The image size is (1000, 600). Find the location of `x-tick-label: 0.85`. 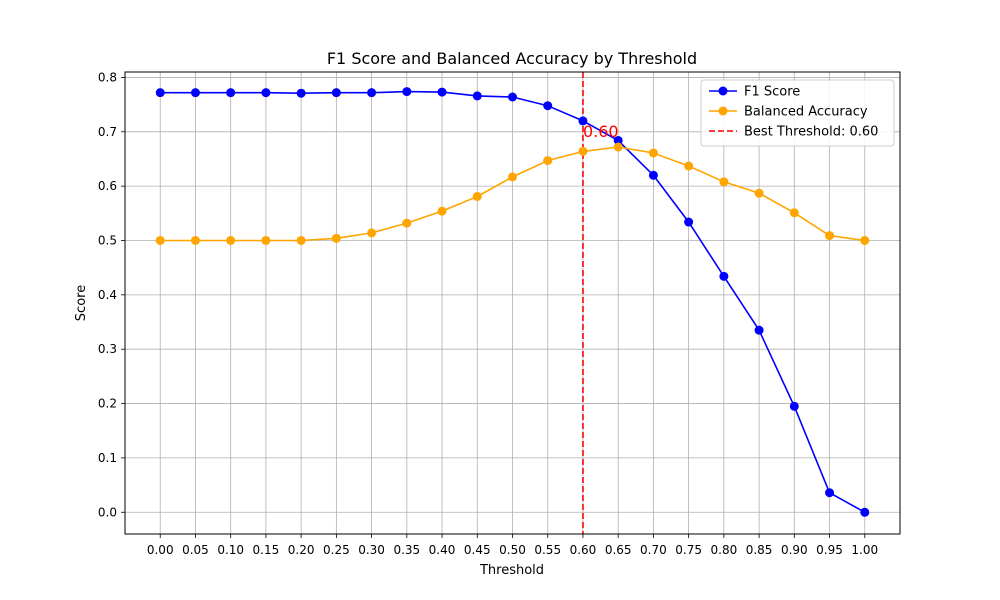

x-tick-label: 0.85 is located at coordinates (759, 550).